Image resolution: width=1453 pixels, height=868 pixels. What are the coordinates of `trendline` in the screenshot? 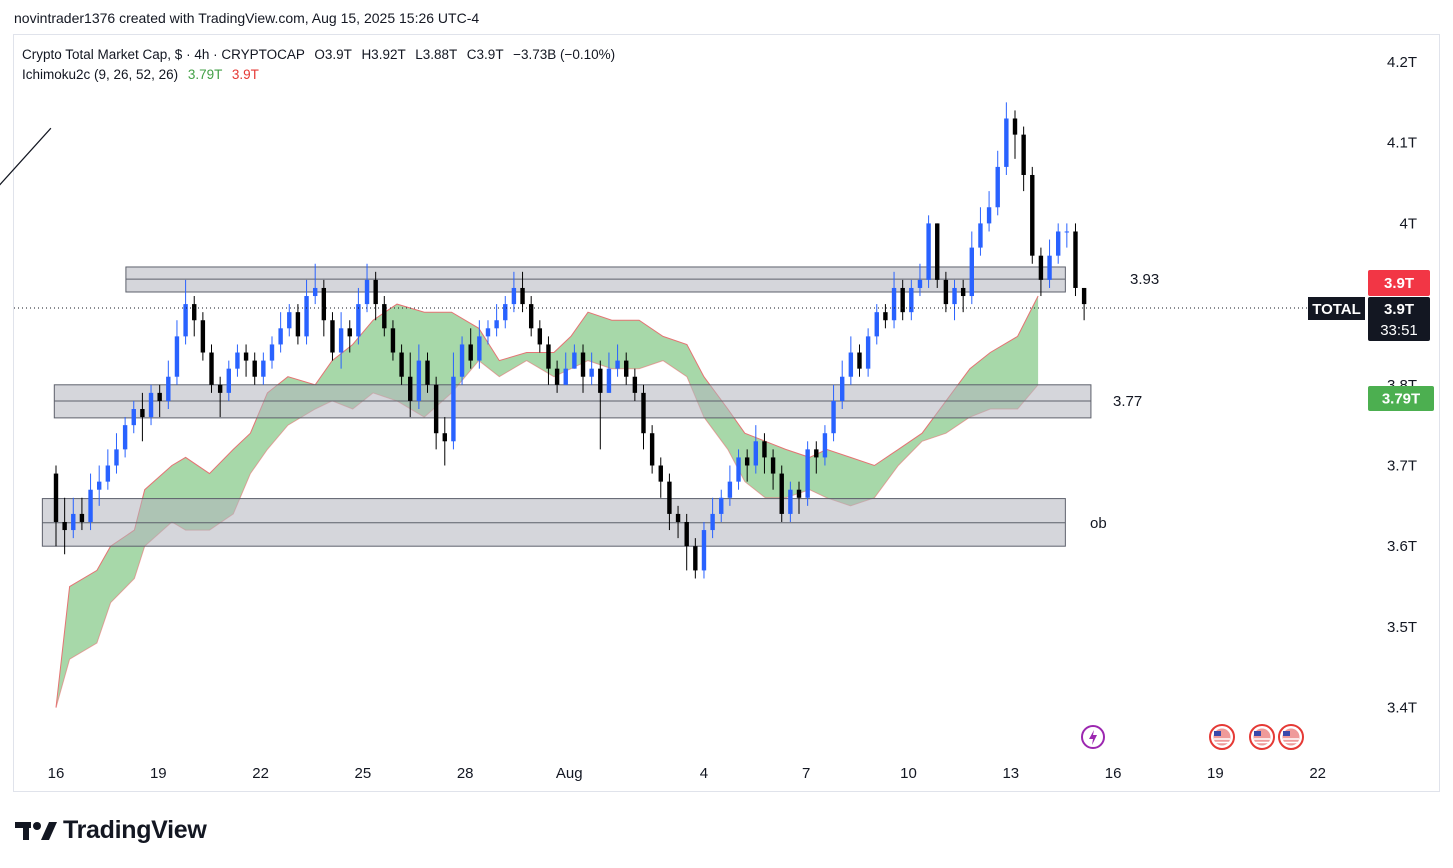 It's located at (26, 327).